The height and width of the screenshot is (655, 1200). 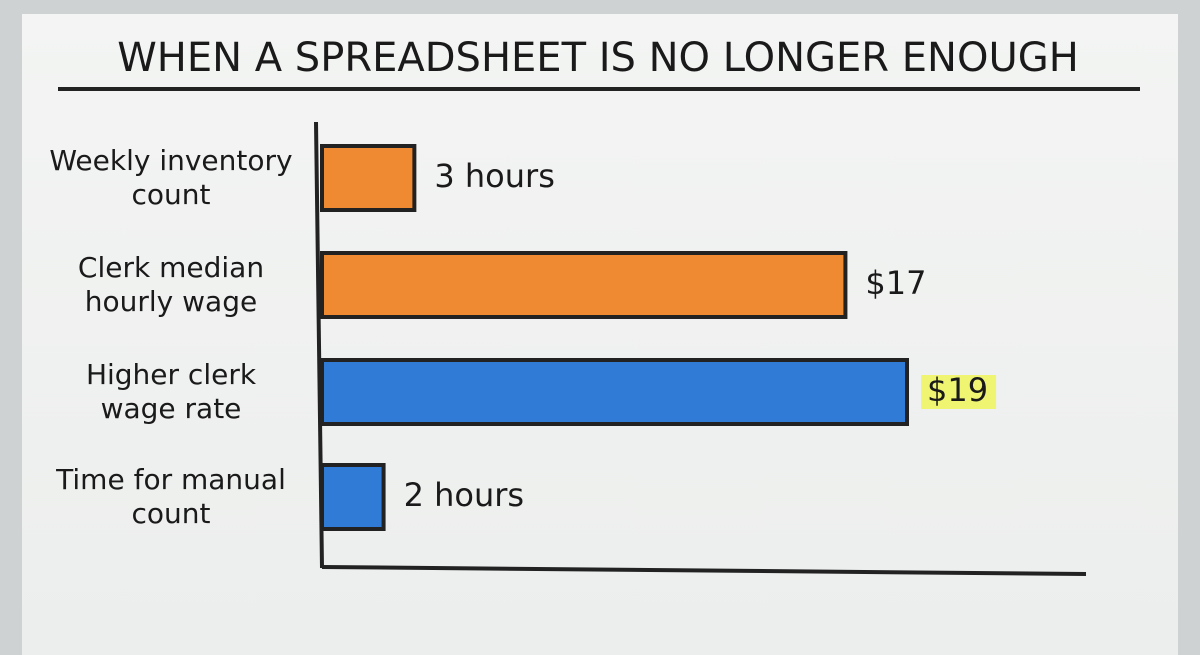 I want to click on category-label: Weekly inventory count, so click(x=171, y=177).